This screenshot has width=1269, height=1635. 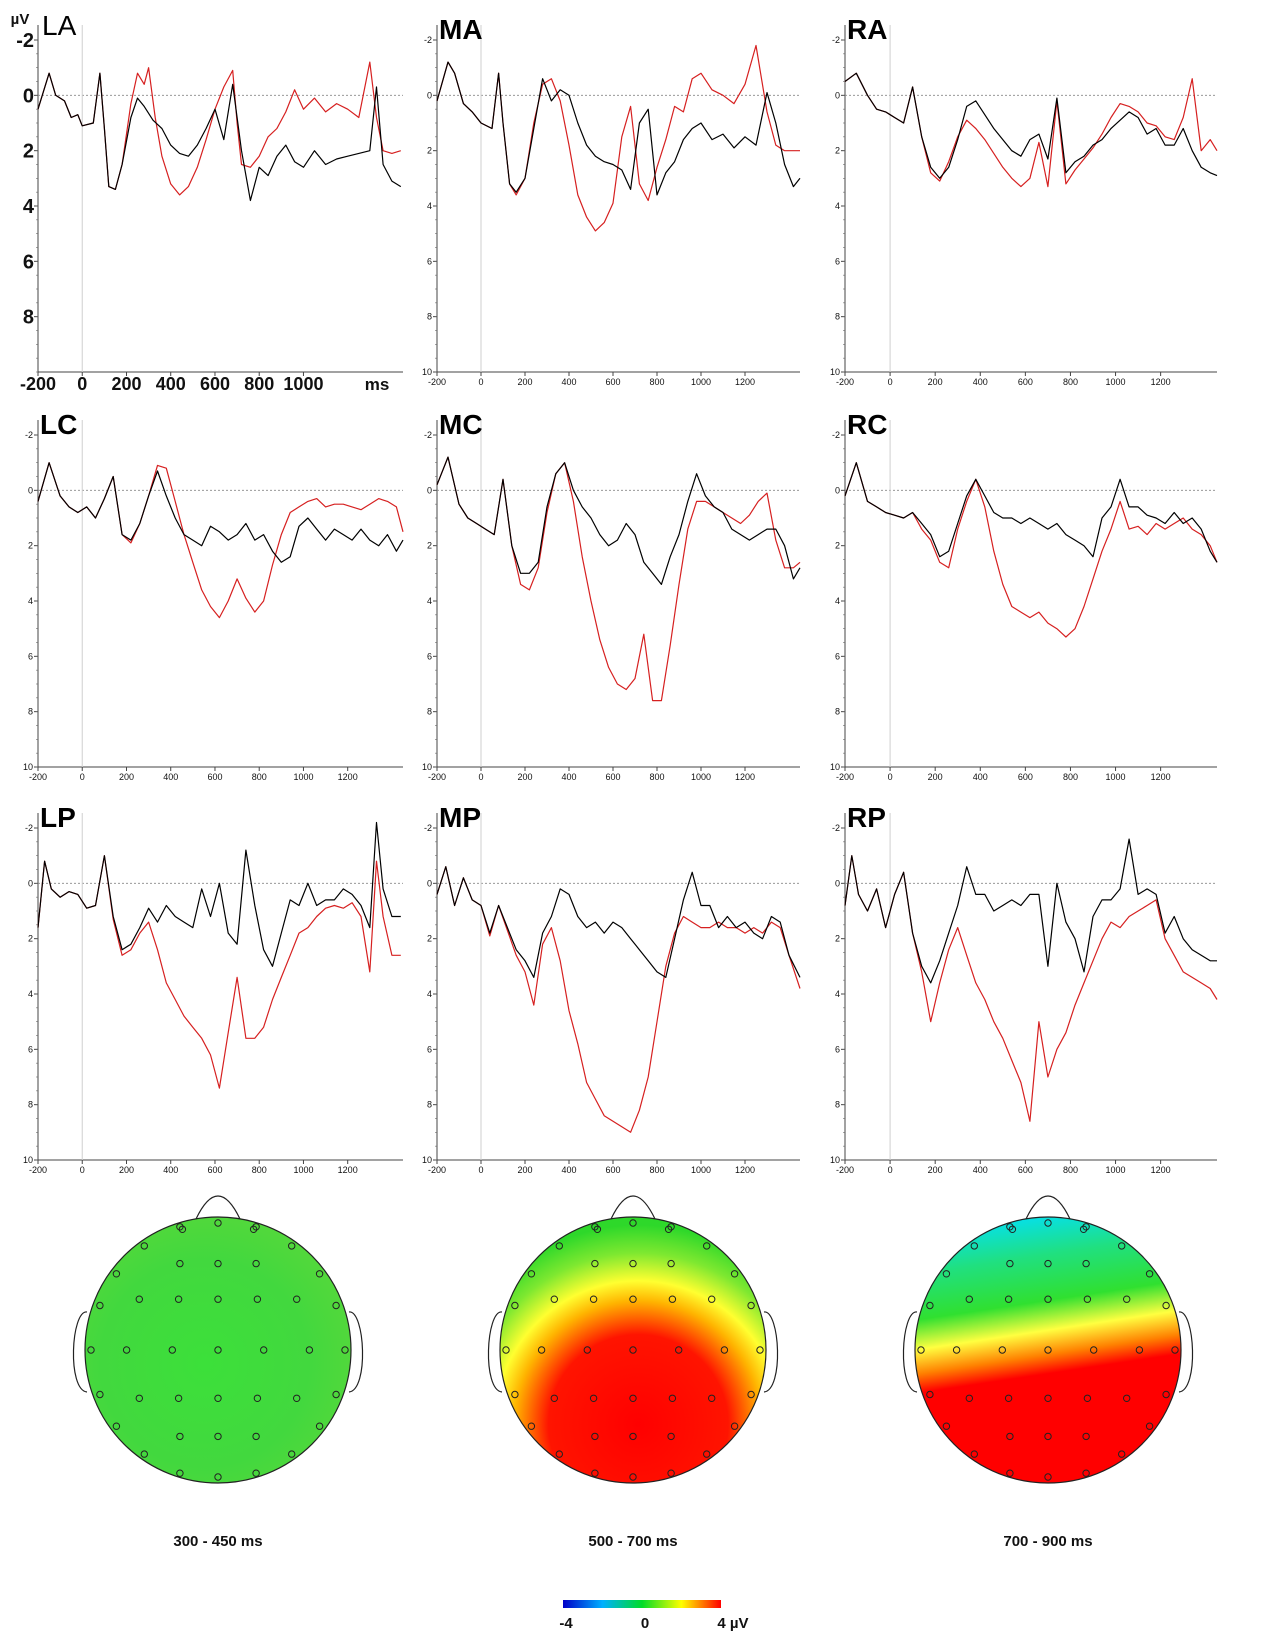 What do you see at coordinates (303, 1170) in the screenshot?
I see `x-tick-label: 1000` at bounding box center [303, 1170].